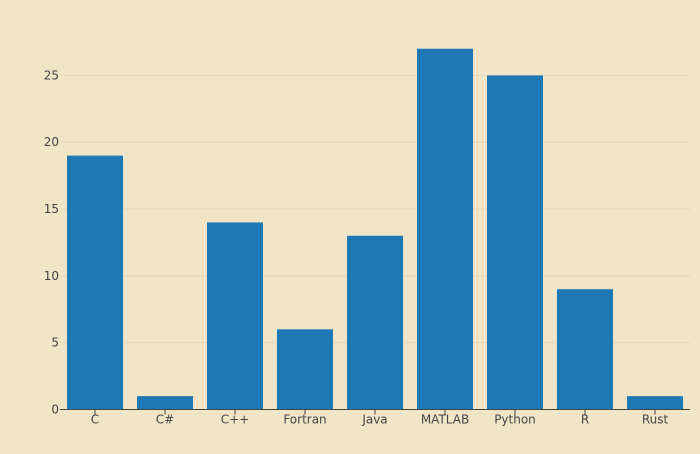 Image resolution: width=700 pixels, height=454 pixels. I want to click on bar-cplusplus: C++: 14, so click(235, 316).